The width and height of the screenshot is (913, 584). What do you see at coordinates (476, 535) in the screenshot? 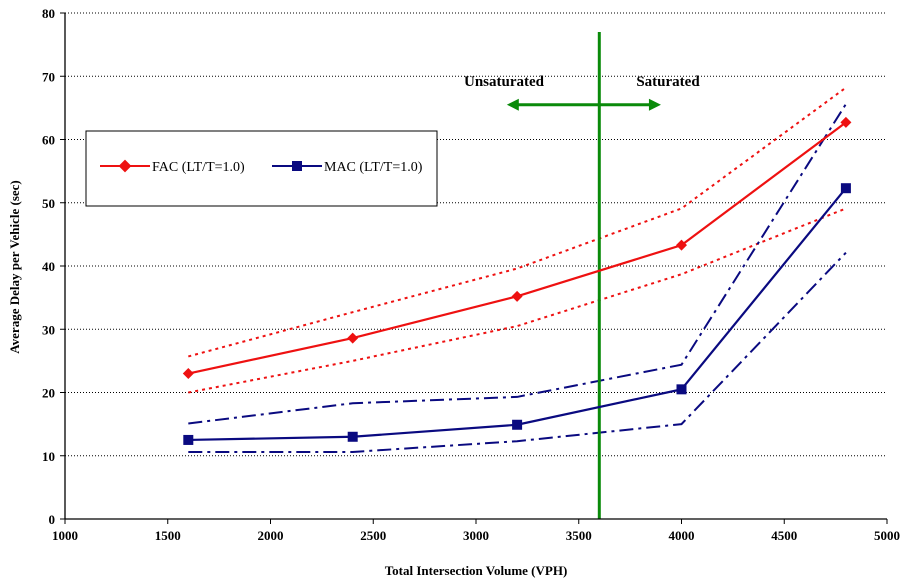
I see `x-tick-label-4: 3000` at bounding box center [476, 535].